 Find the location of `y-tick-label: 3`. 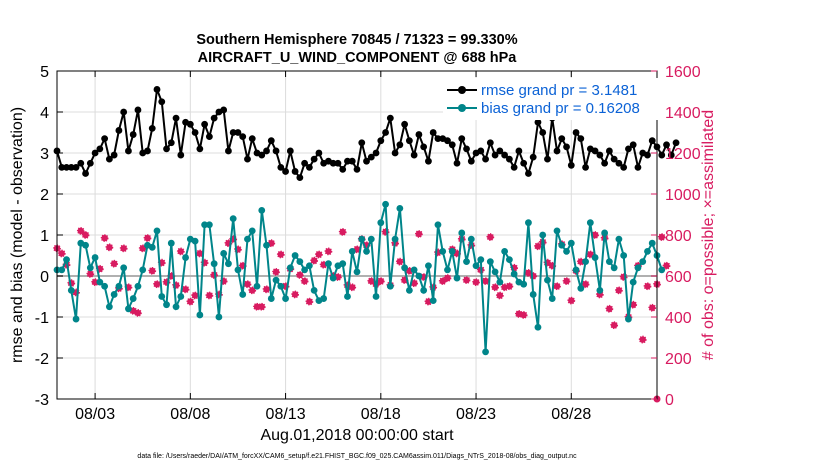

y-tick-label: 3 is located at coordinates (44, 154).